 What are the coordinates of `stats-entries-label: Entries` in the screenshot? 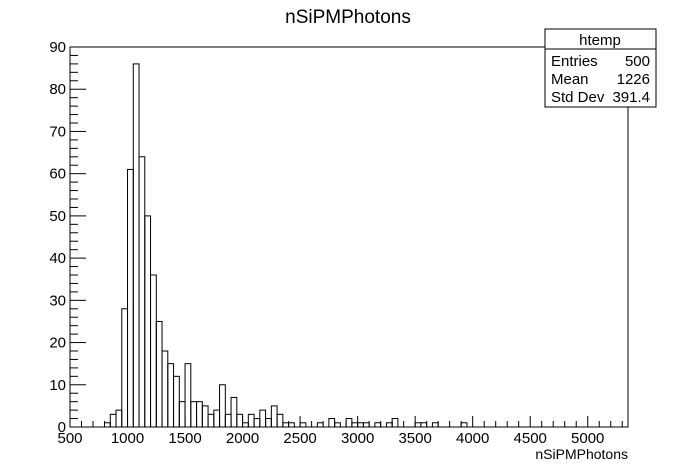 It's located at (574, 61).